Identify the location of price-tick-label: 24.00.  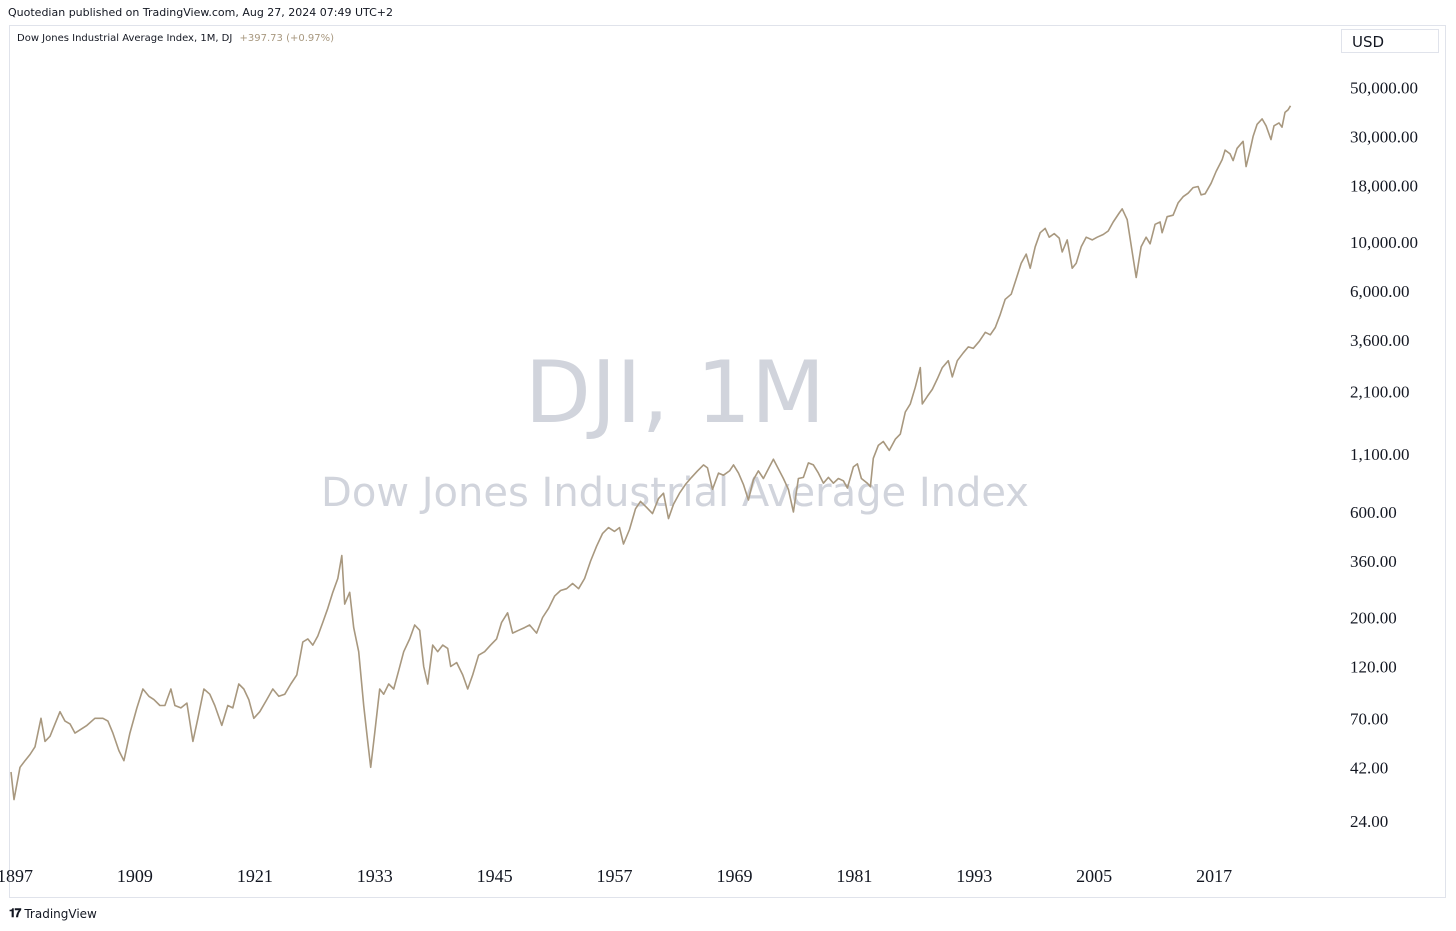
(1369, 821).